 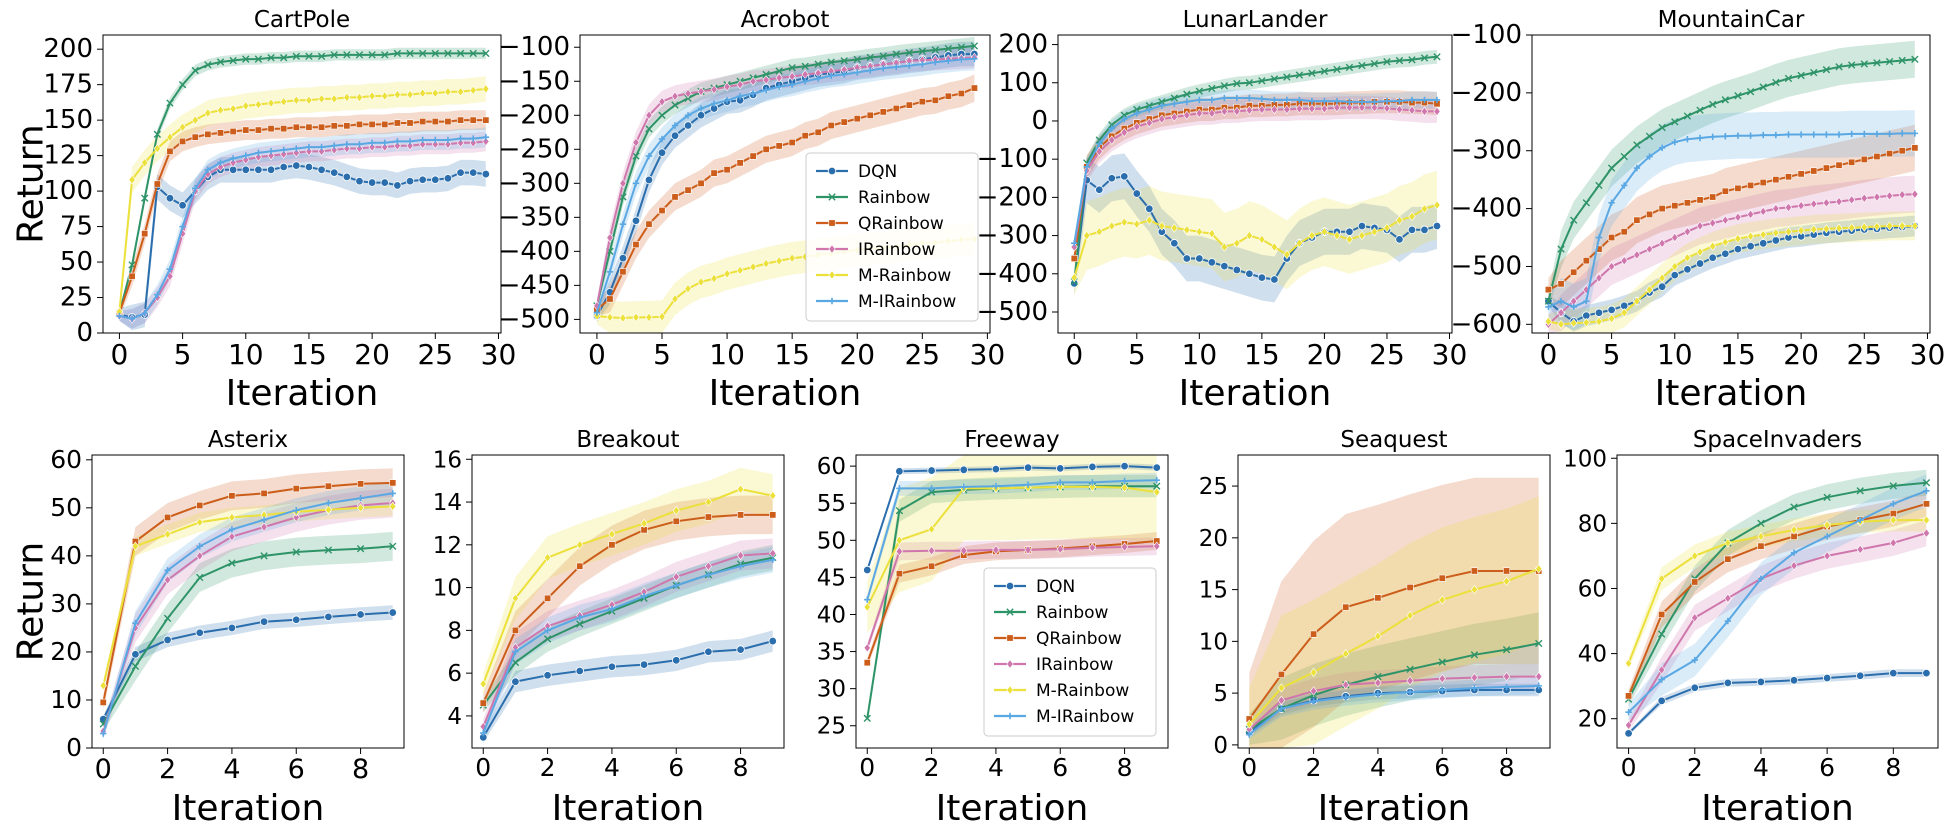 What do you see at coordinates (68, 85) in the screenshot?
I see `y-tick-label: 175` at bounding box center [68, 85].